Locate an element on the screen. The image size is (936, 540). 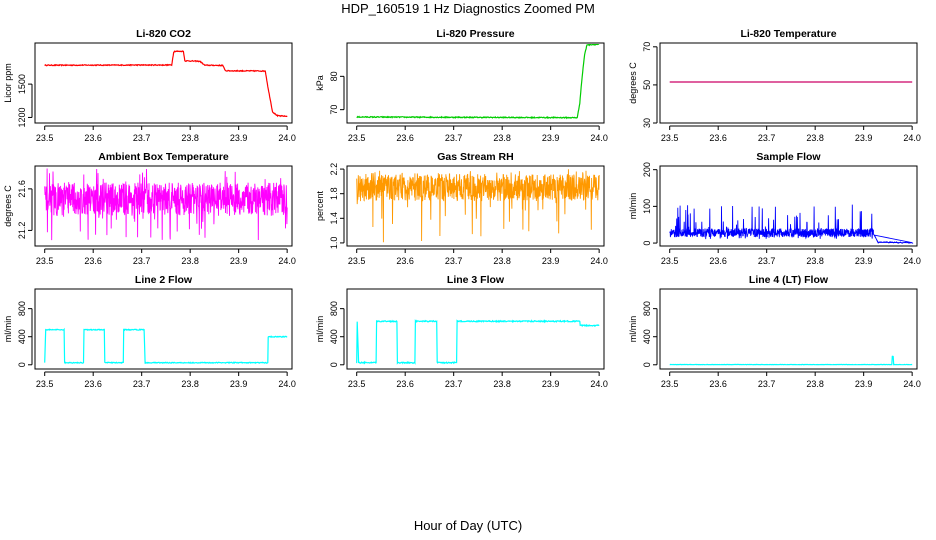
y-tick-label: 30 is located at coordinates (647, 123).